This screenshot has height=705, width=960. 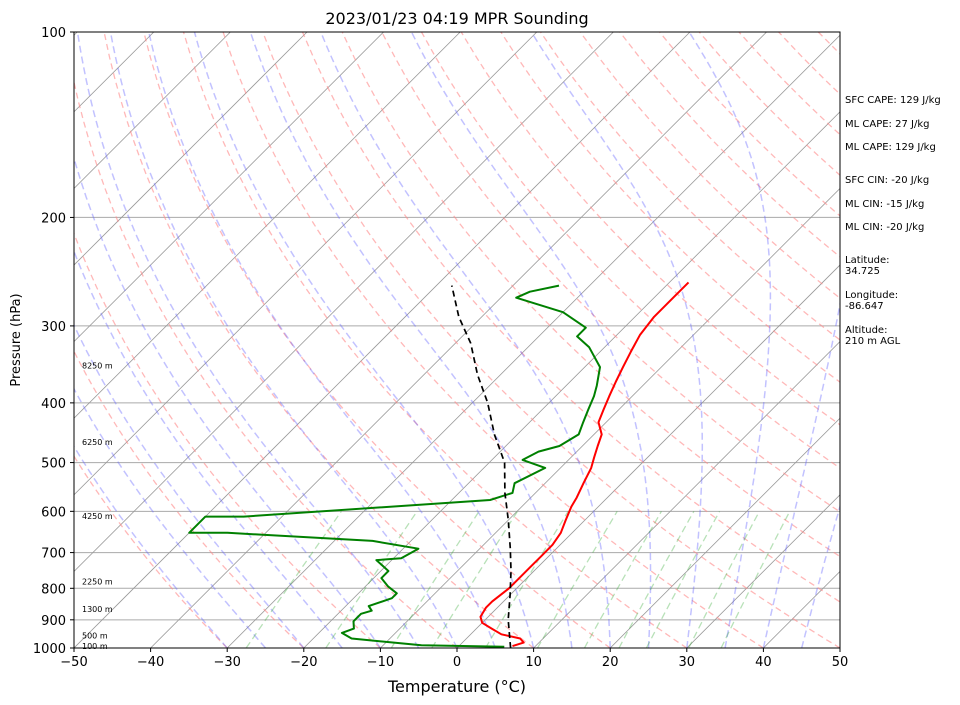 What do you see at coordinates (226, 662) in the screenshot?
I see `x-tick-label: −30` at bounding box center [226, 662].